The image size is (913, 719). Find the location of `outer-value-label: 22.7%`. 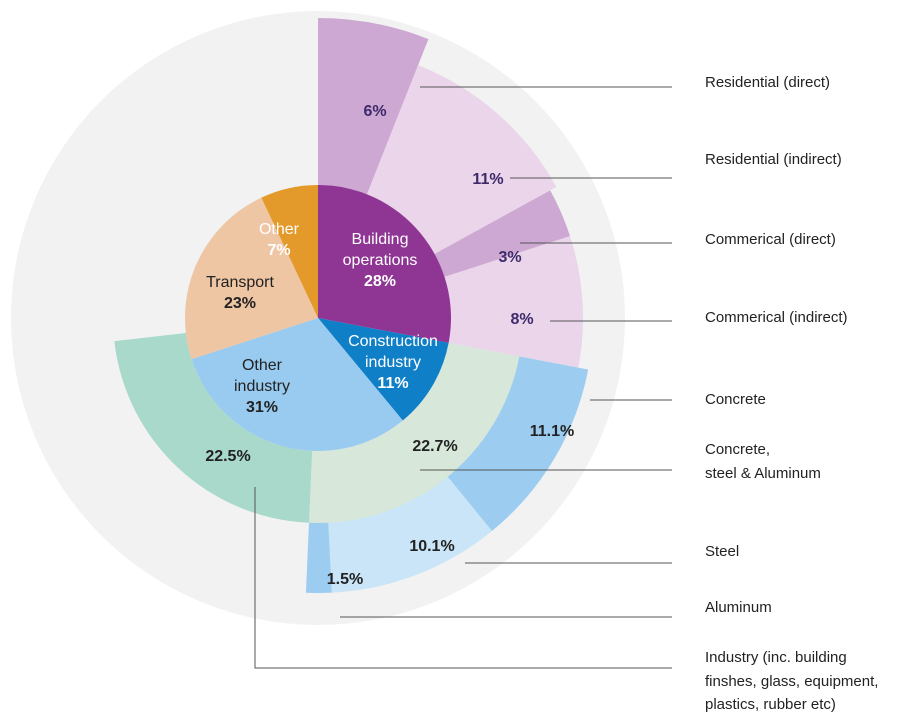

outer-value-label: 22.7% is located at coordinates (434, 446).